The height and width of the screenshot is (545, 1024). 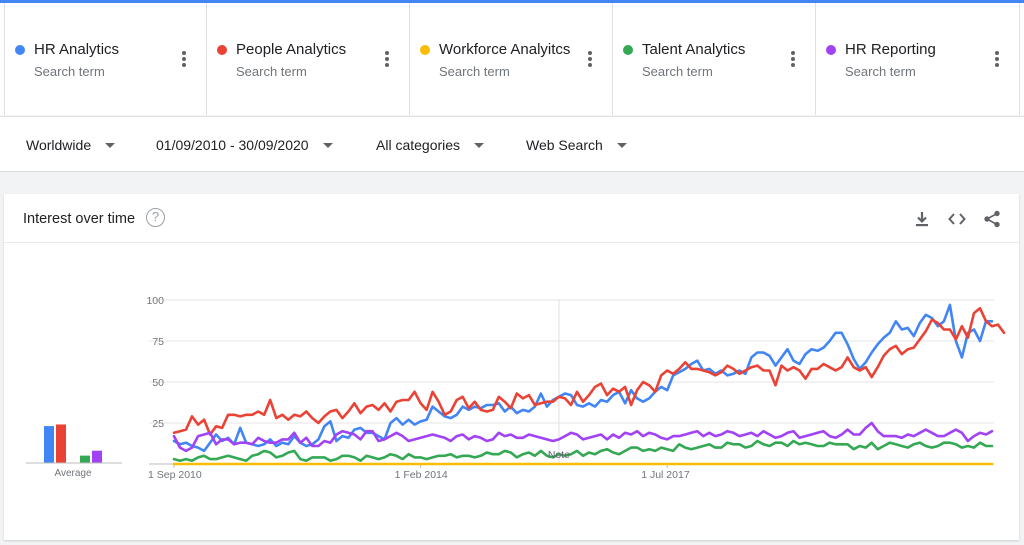 What do you see at coordinates (232, 145) in the screenshot?
I see `date-range-filter-label: 01/09/2010 - 30/09/2020` at bounding box center [232, 145].